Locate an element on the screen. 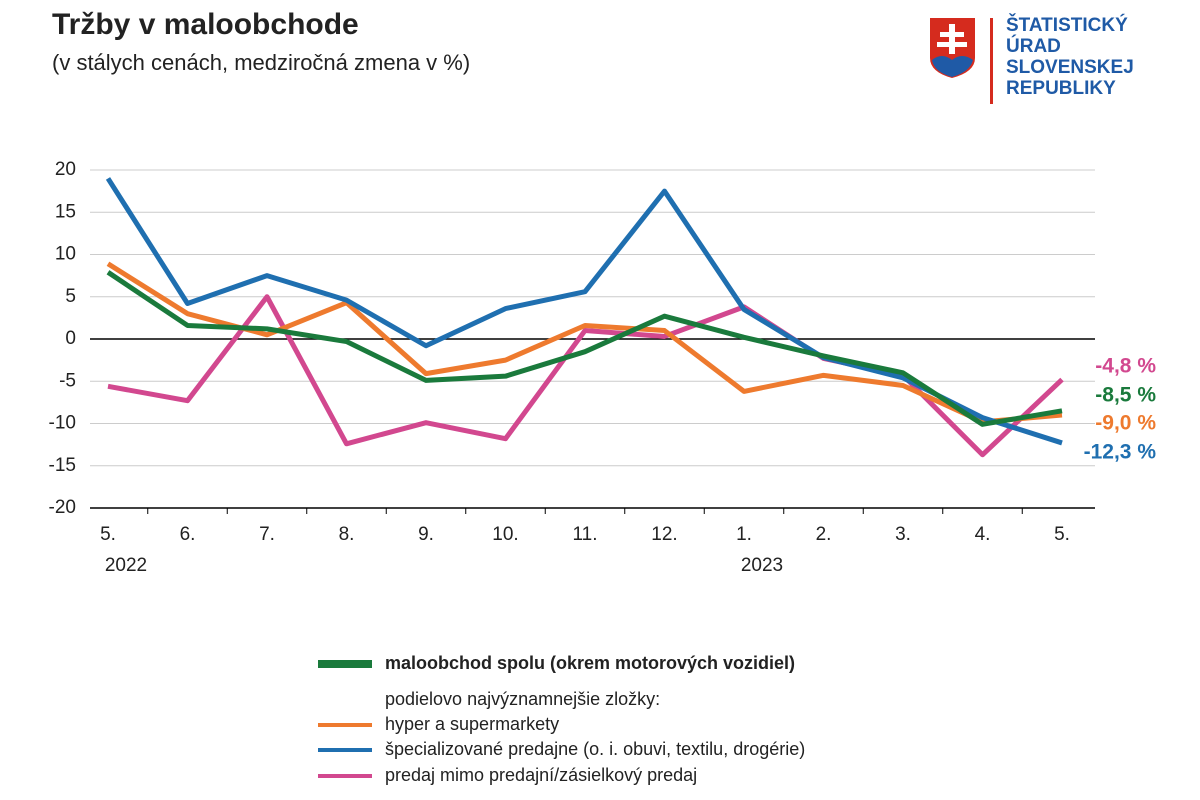 Image resolution: width=1200 pixels, height=800 pixels. x-tick-label: 2. is located at coordinates (824, 534).